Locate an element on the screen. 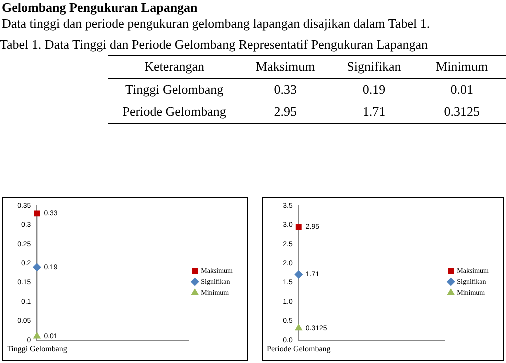 The width and height of the screenshot is (506, 363). text: 0.01 is located at coordinates (462, 90).